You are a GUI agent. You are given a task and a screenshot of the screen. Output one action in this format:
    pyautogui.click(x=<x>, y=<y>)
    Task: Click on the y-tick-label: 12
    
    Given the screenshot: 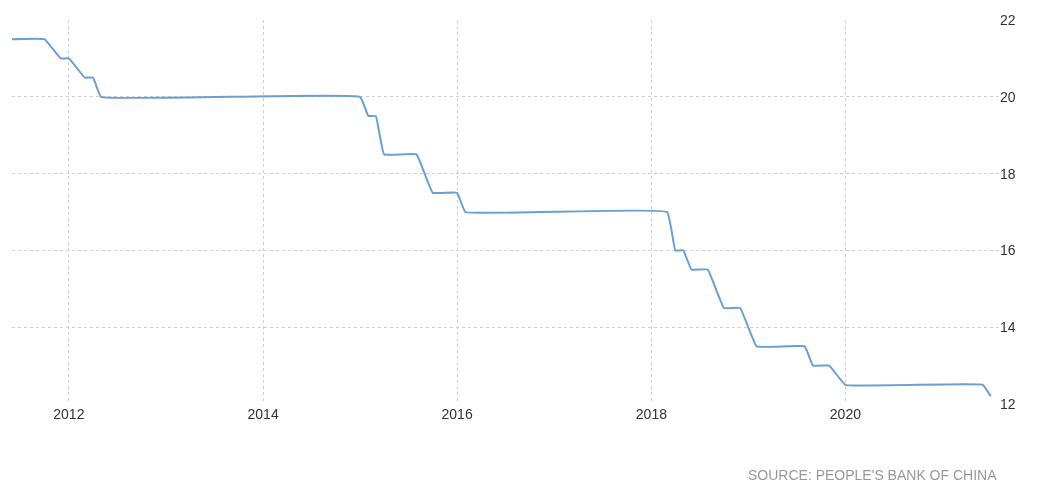 What is the action you would take?
    pyautogui.click(x=1008, y=403)
    